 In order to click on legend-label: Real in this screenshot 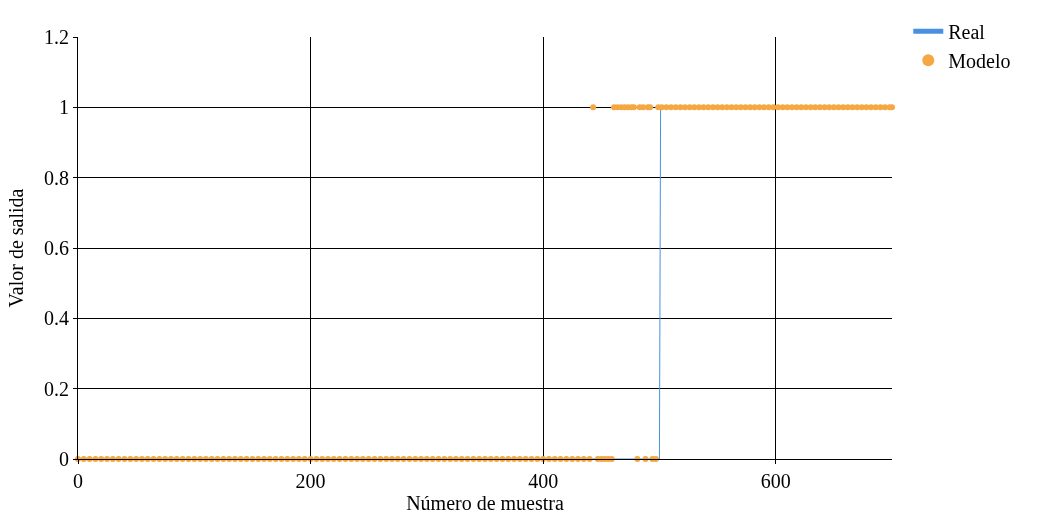, I will do `click(967, 31)`.